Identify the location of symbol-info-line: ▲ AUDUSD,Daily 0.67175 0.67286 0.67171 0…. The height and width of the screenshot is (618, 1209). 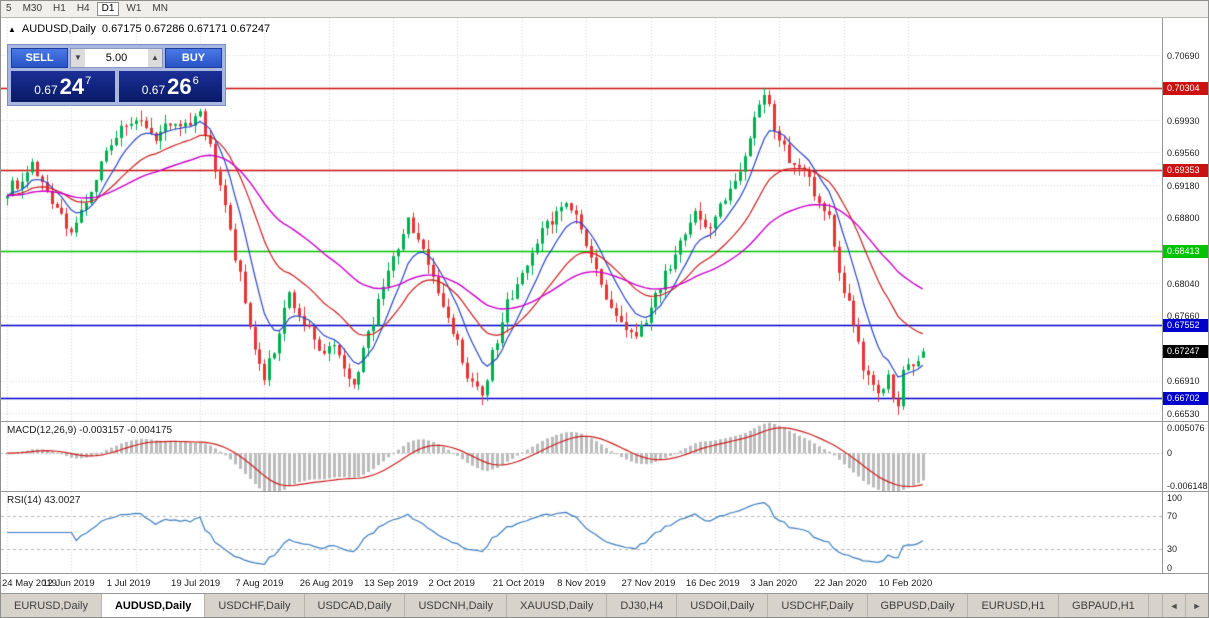
(139, 29).